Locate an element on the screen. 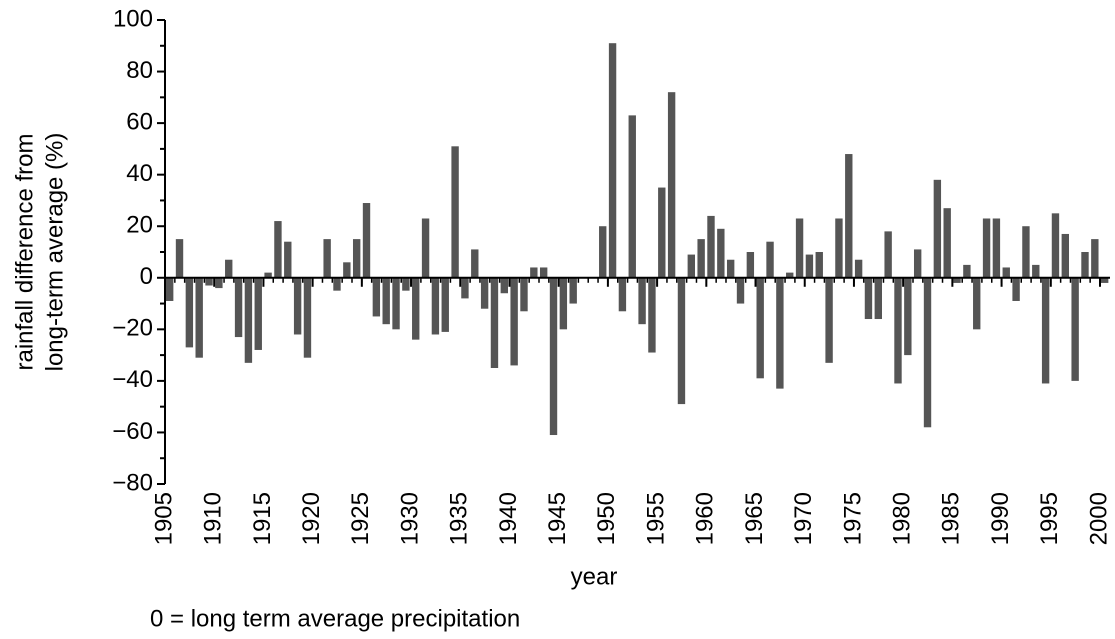  x-axis-label: year is located at coordinates (594, 576).